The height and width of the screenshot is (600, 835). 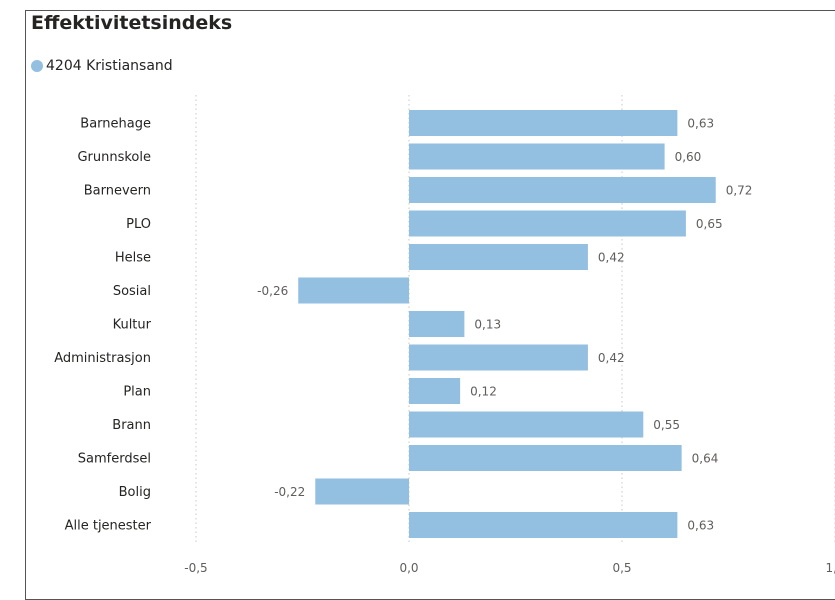 I want to click on category-label: Plan, so click(x=137, y=392).